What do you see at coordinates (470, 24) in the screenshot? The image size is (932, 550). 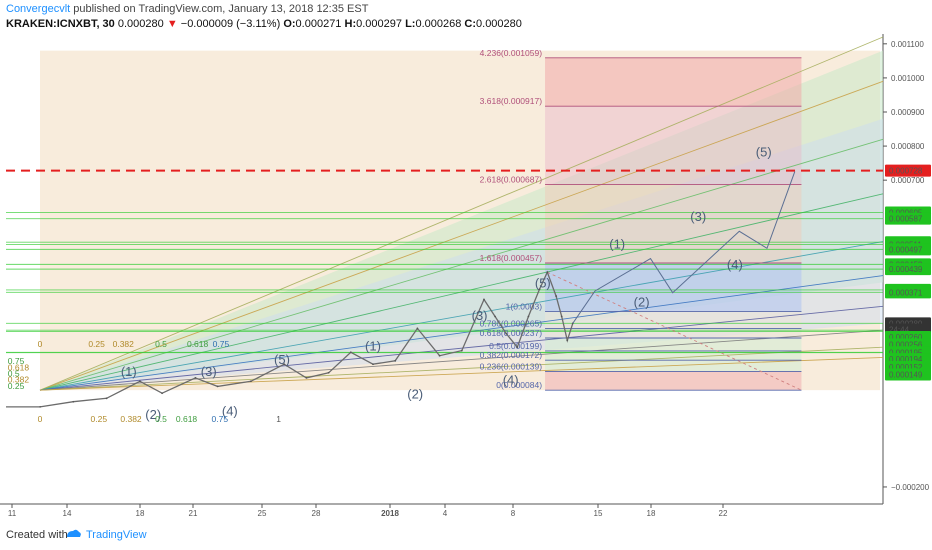 I see `close-label: C:` at bounding box center [470, 24].